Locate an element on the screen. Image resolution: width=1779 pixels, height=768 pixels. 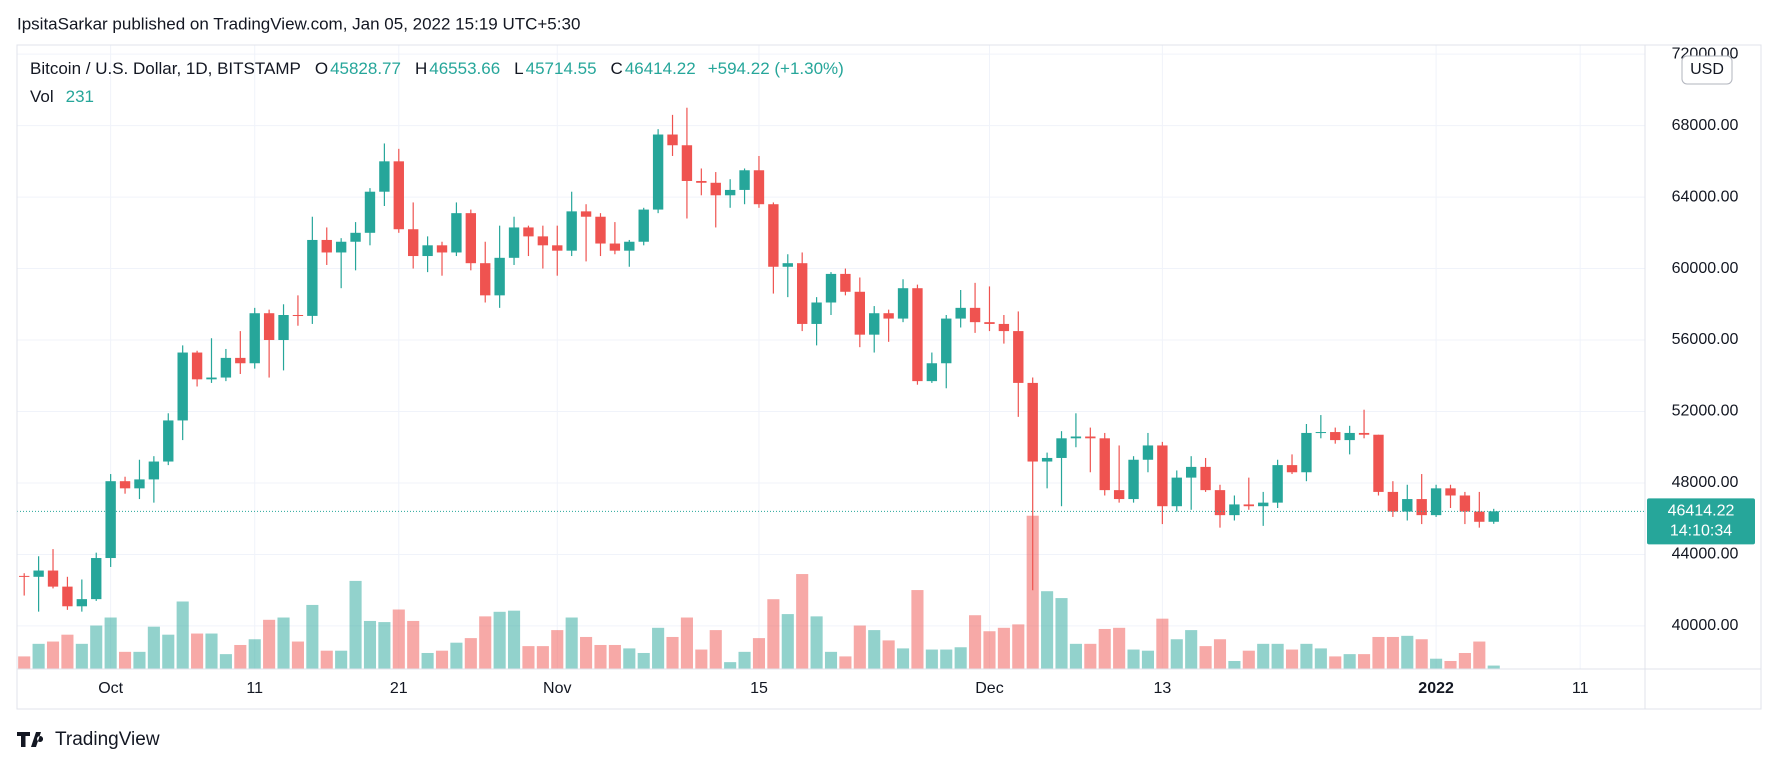
x-tick-label: Nov is located at coordinates (557, 688).